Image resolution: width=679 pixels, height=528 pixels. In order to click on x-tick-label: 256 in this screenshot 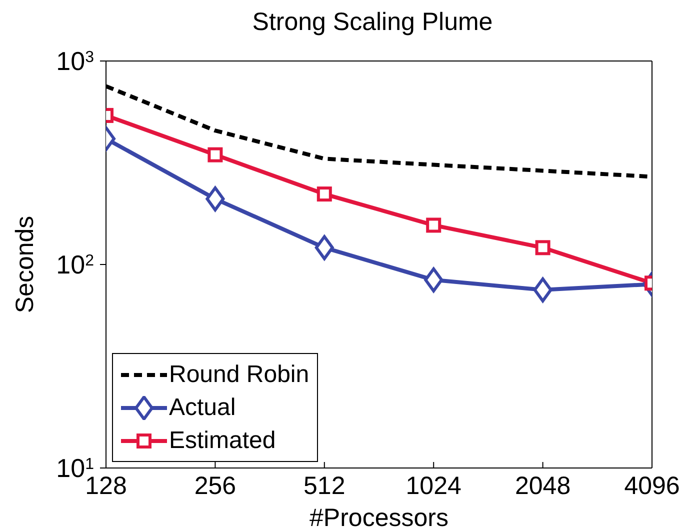, I will do `click(215, 486)`.